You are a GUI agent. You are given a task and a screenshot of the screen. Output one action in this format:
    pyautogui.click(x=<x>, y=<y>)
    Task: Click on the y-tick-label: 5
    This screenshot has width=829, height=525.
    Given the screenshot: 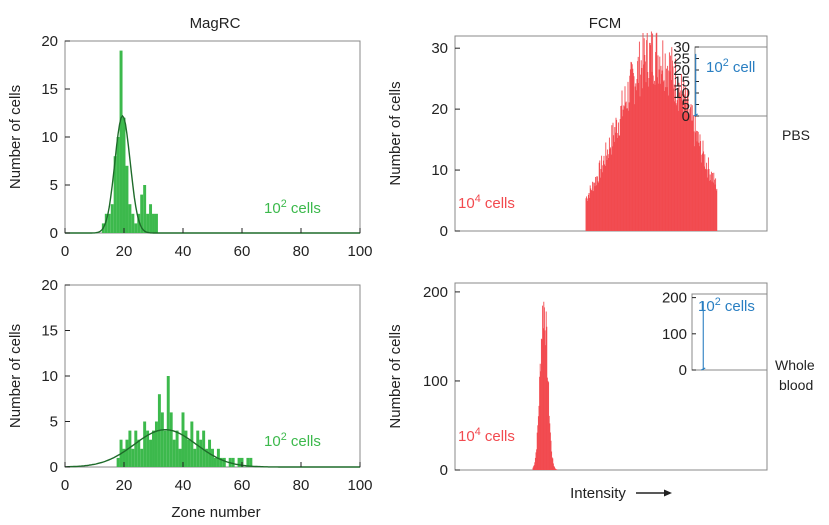 What is the action you would take?
    pyautogui.click(x=54, y=185)
    